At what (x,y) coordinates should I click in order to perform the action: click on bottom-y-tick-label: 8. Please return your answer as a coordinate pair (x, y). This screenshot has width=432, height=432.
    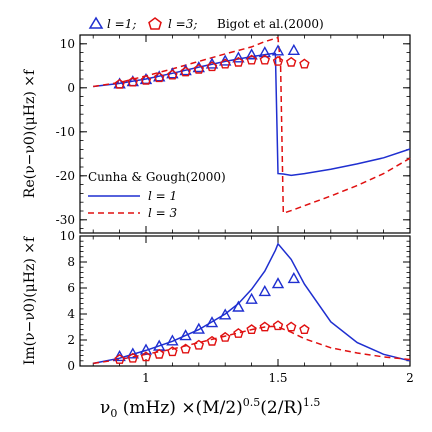
    Looking at the image, I should click on (71, 262).